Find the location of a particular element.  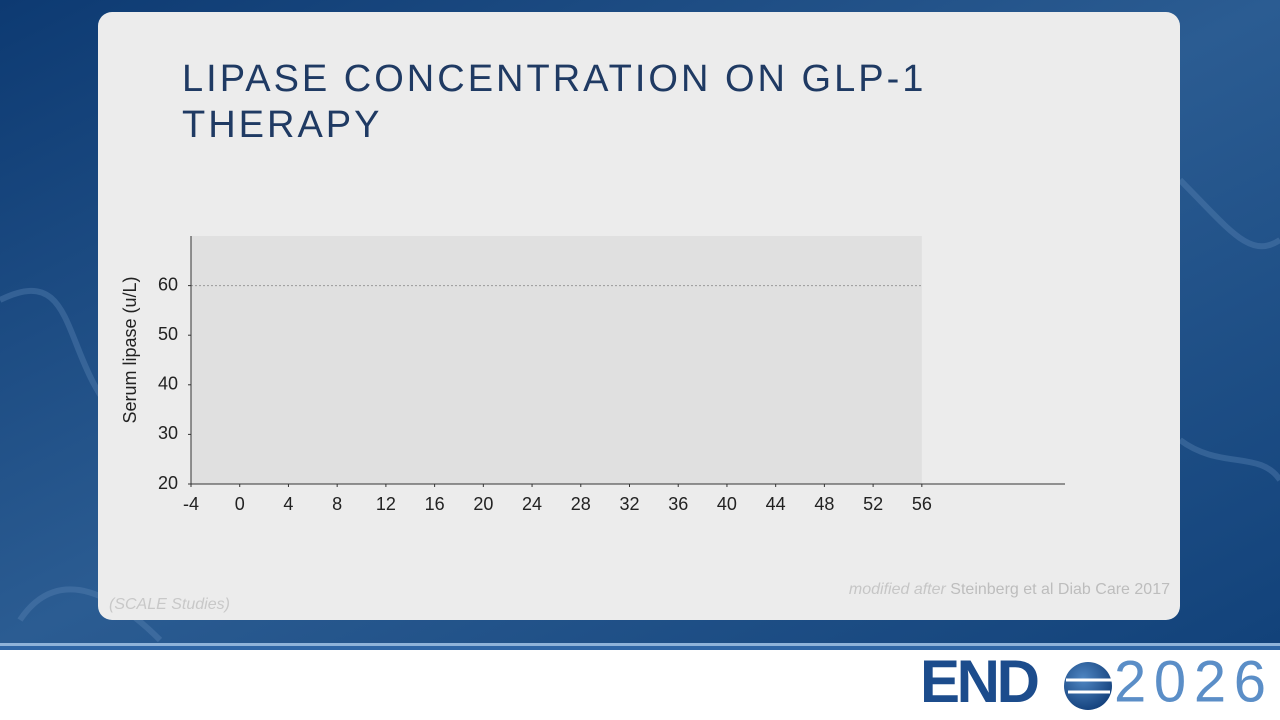

x-tick-label: 40 is located at coordinates (727, 504).